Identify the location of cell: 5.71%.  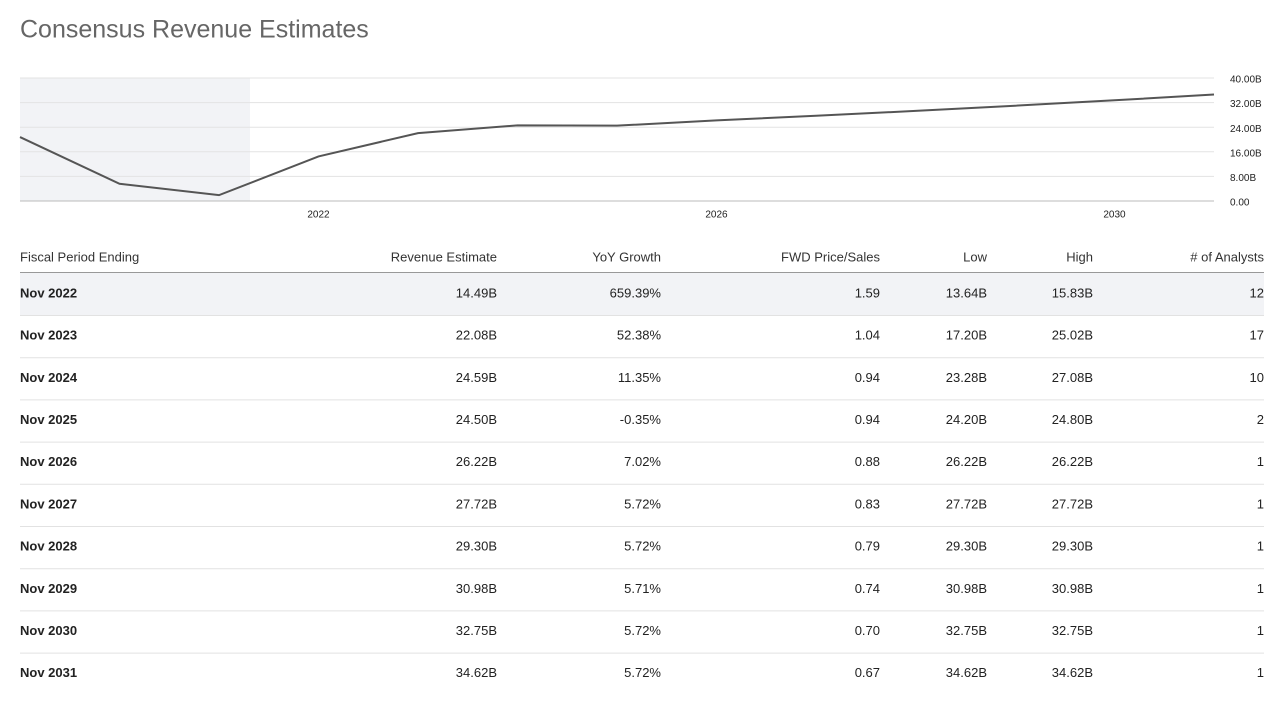
(642, 588).